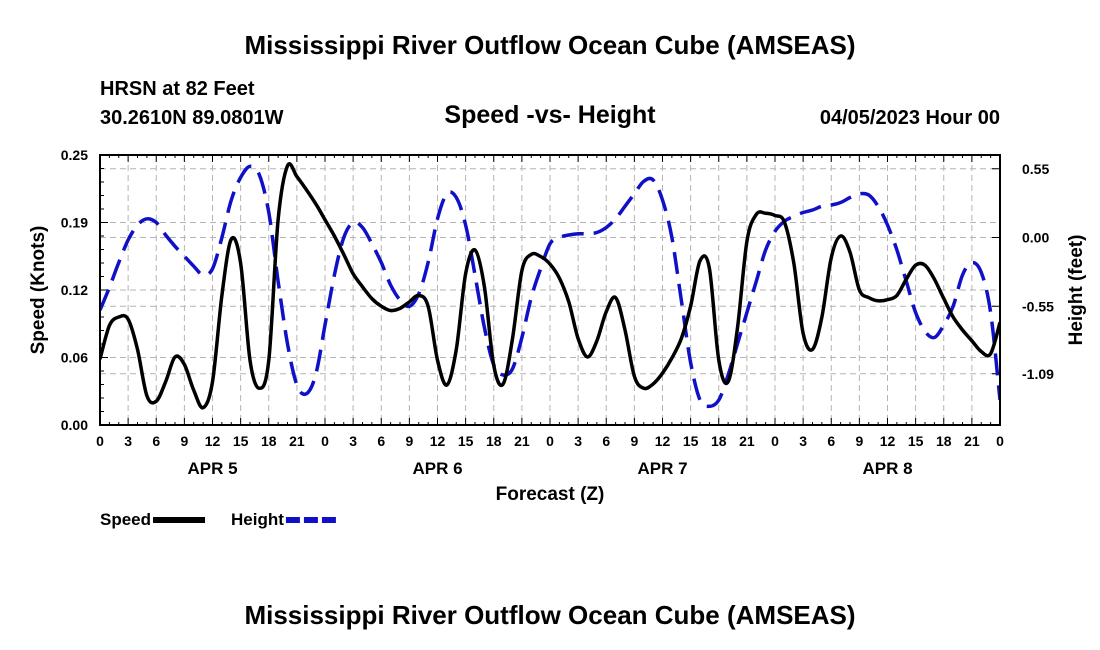 The image size is (1100, 650). I want to click on y-tick-label: 0.19, so click(74, 223).